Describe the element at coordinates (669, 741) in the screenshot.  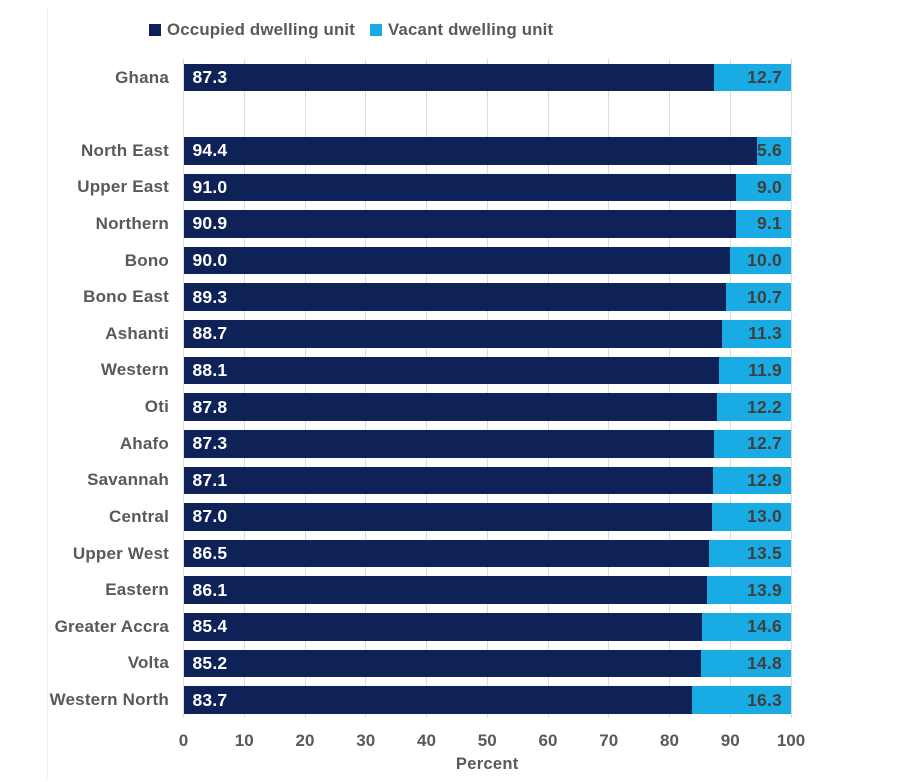
I see `x-tick-label-80: 80` at that location.